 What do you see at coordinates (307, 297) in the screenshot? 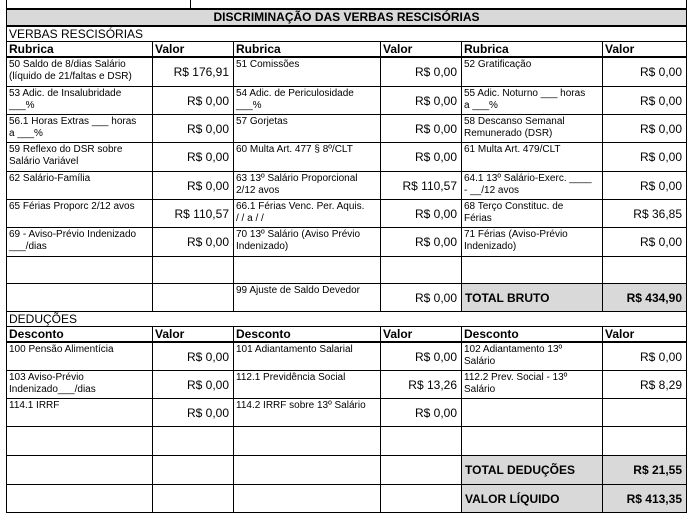
I see `description-cell: 99 Ajuste de Saldo Devedor` at bounding box center [307, 297].